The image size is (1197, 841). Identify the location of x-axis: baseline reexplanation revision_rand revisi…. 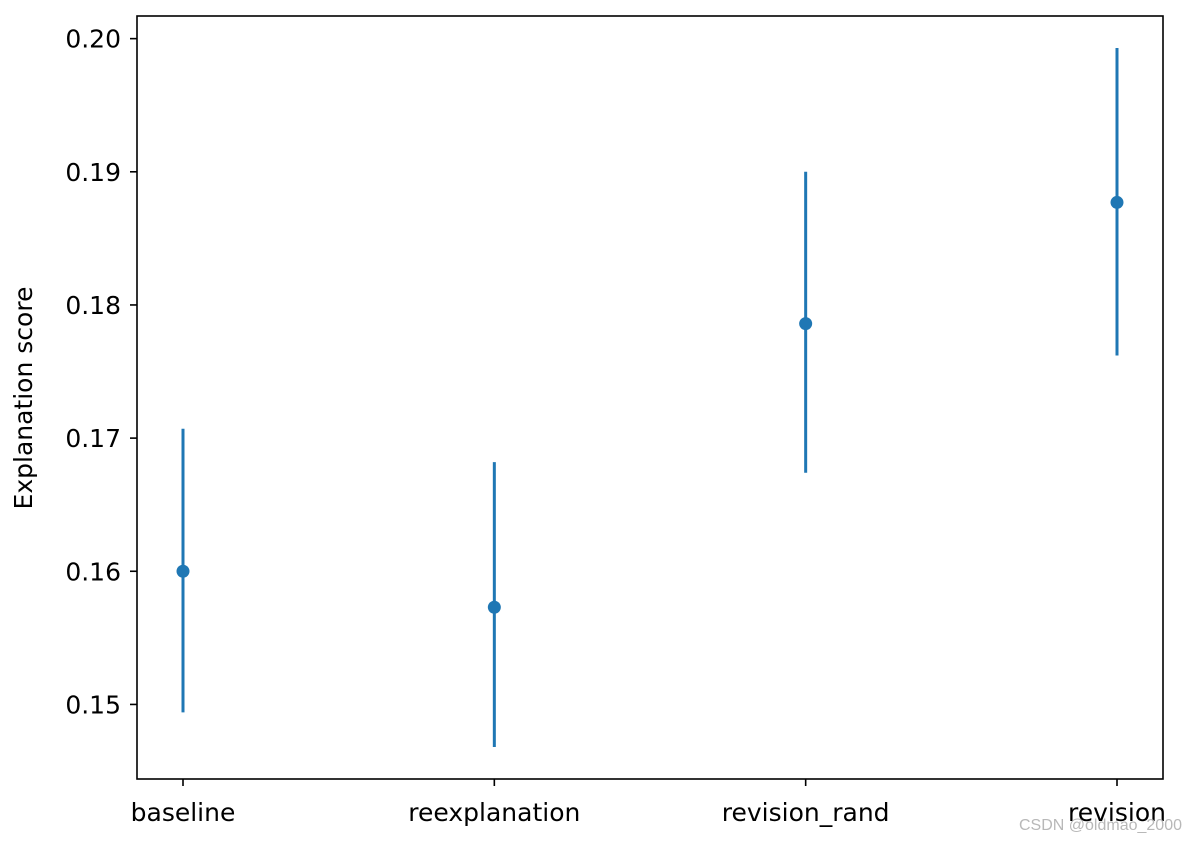
(648, 803).